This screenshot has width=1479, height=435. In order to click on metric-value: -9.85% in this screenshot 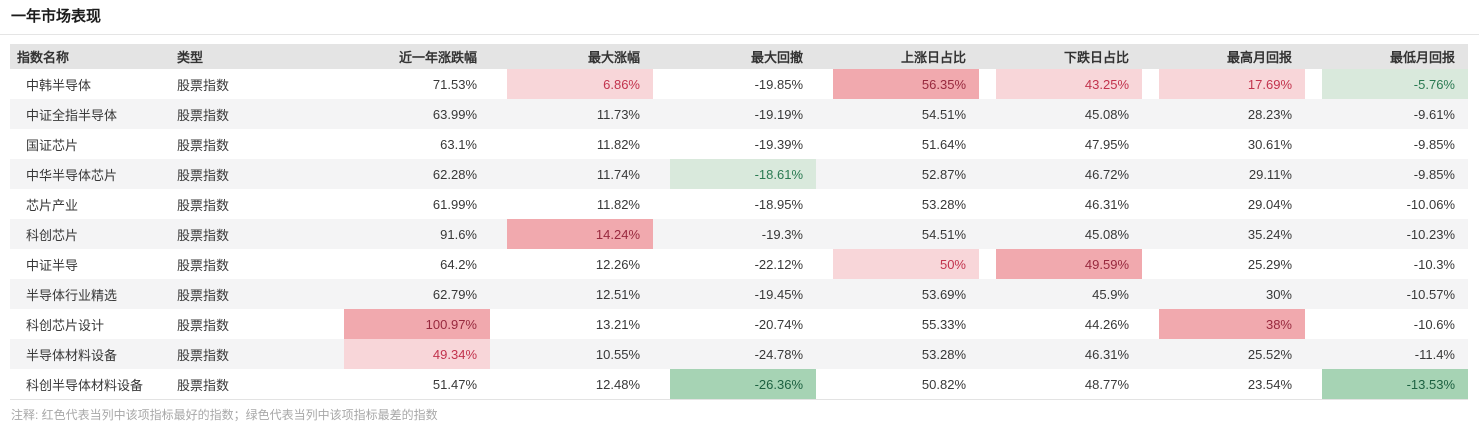, I will do `click(1434, 144)`.